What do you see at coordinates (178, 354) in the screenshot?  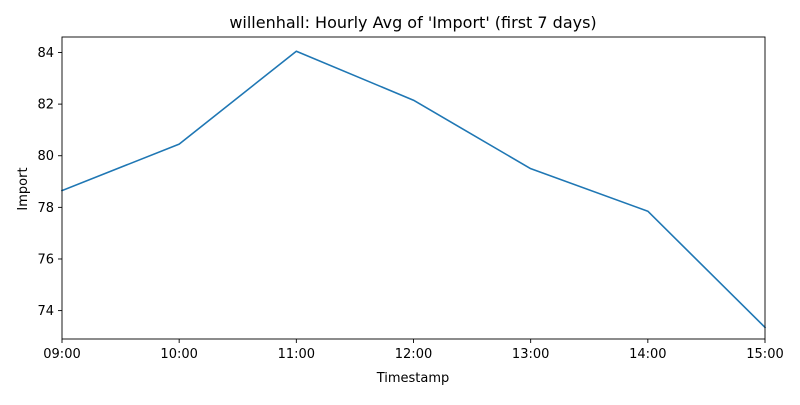 I see `x-tick-label: 10:00` at bounding box center [178, 354].